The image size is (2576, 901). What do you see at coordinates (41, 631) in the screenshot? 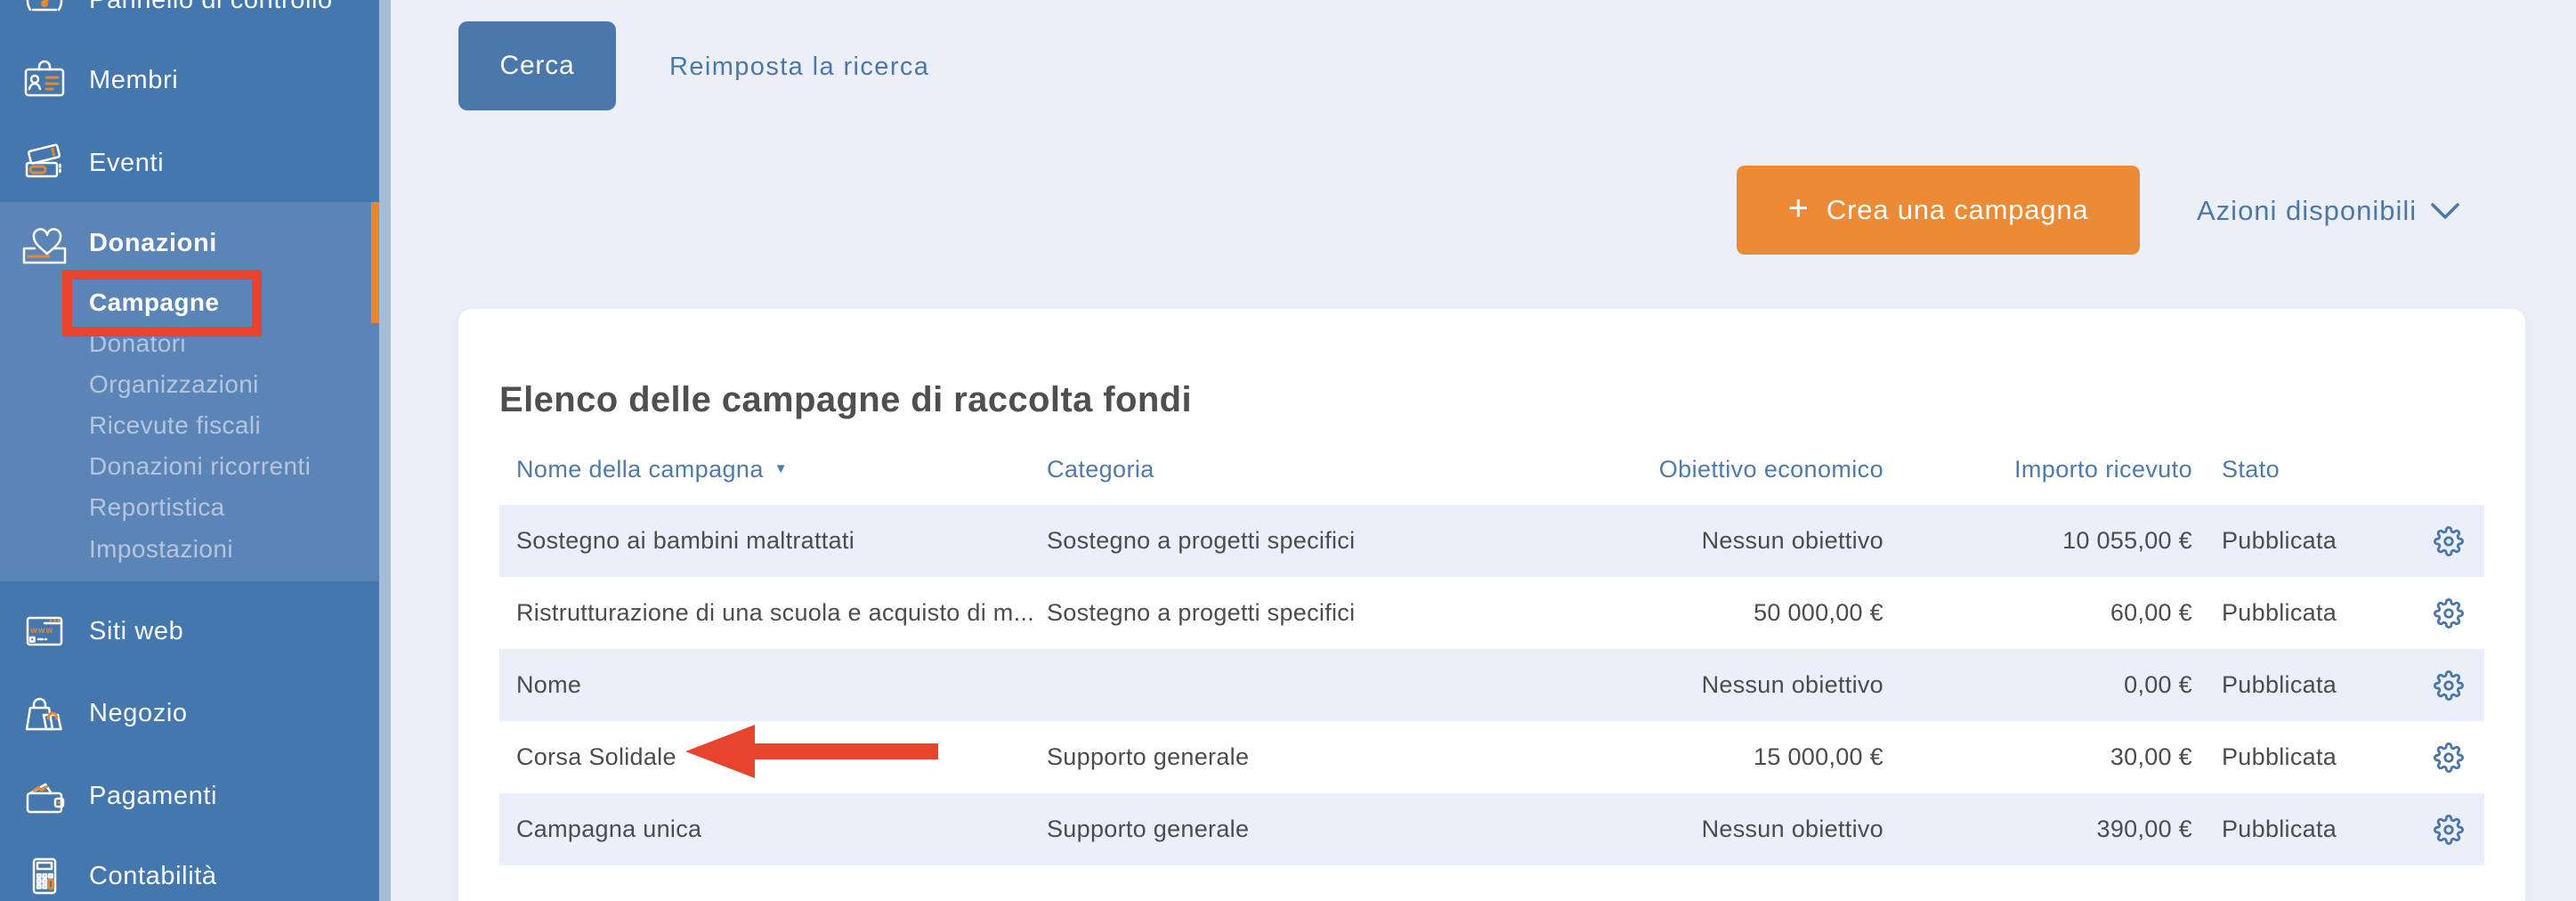
I see `svg-text: www` at bounding box center [41, 631].